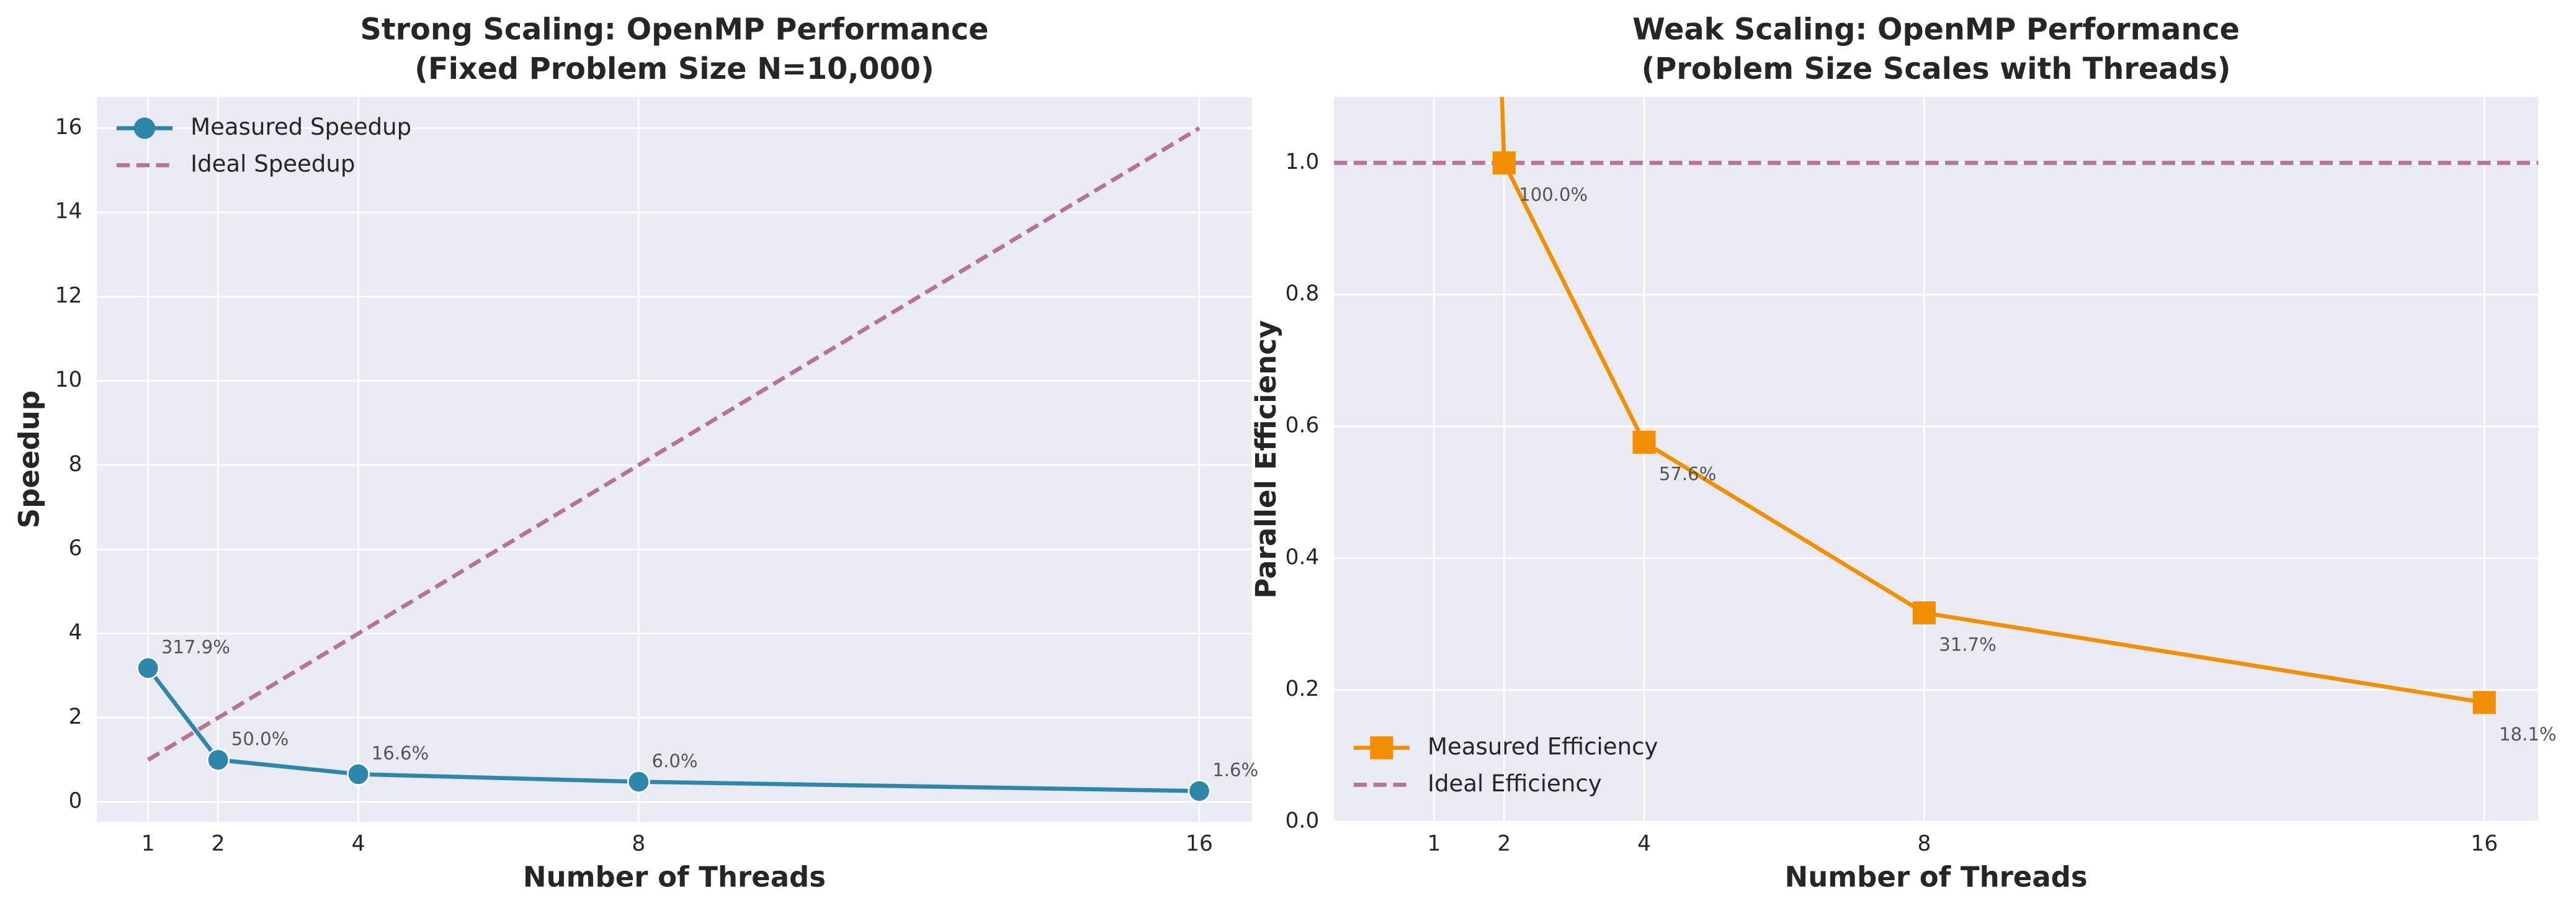 The height and width of the screenshot is (913, 2576). Describe the element at coordinates (674, 29) in the screenshot. I see `chart-title: Strong Scaling: OpenMP Performance` at that location.